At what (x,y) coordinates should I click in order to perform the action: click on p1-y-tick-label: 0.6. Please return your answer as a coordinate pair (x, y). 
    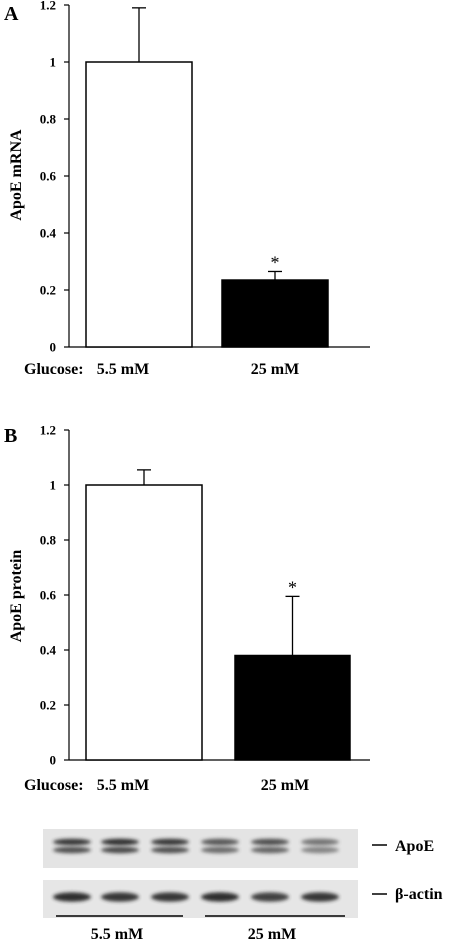
    Looking at the image, I should click on (48, 176).